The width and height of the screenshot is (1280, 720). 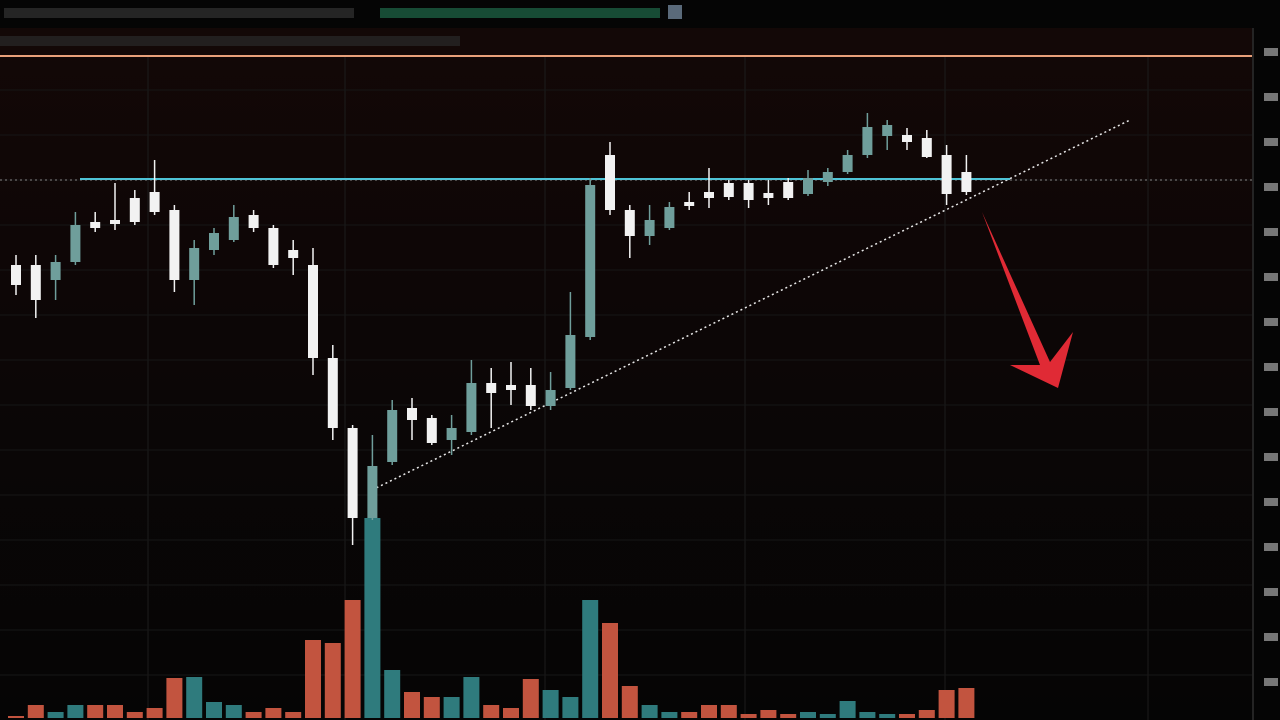 I want to click on header-icon, so click(x=675, y=12).